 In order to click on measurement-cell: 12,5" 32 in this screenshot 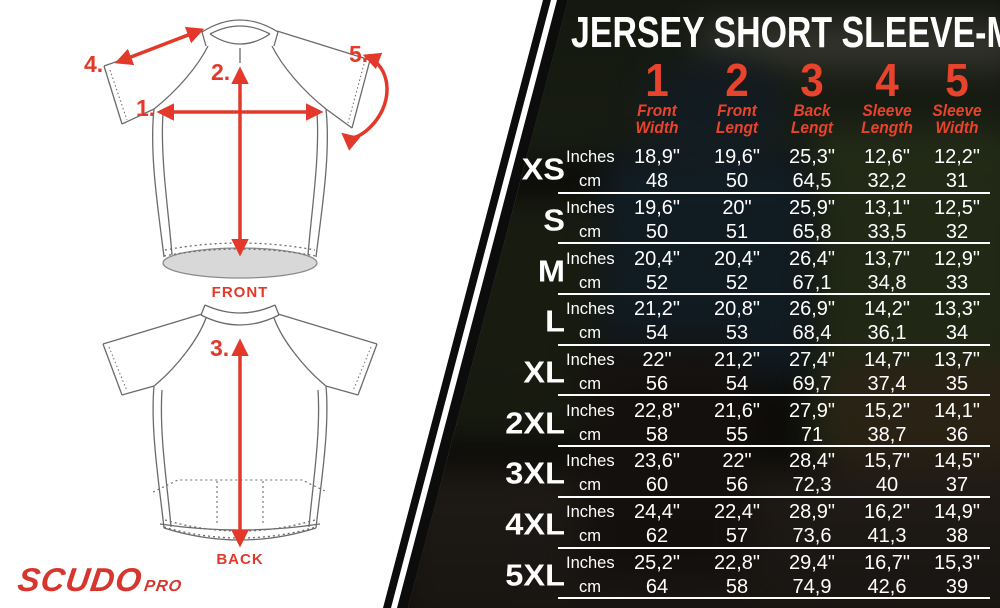, I will do `click(956, 220)`.